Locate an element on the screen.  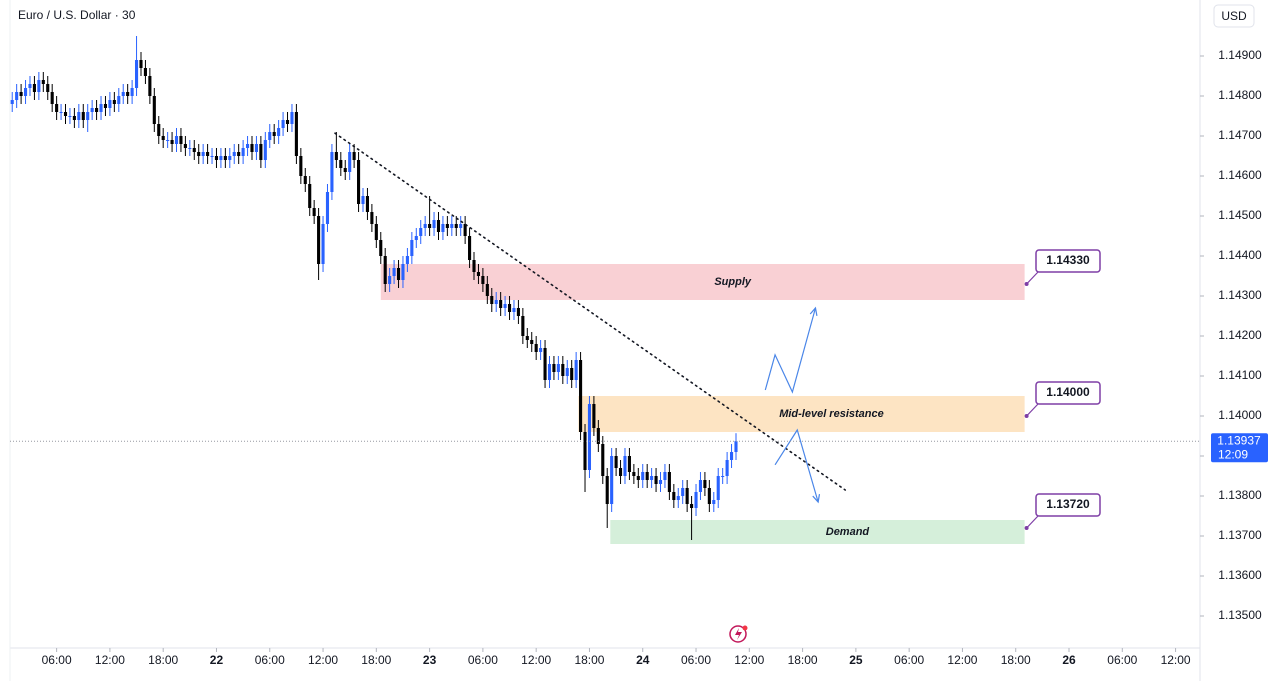
y-tick-label: 1.14300 is located at coordinates (1240, 295).